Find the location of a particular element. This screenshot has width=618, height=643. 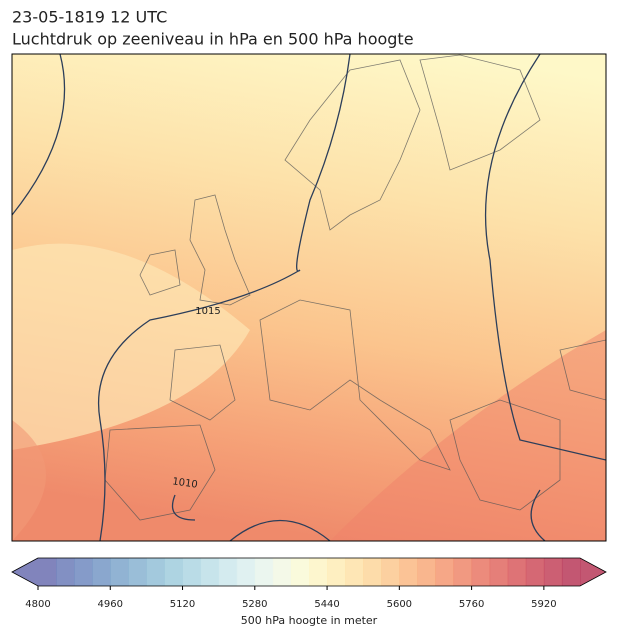

contour-label: 1015 is located at coordinates (207, 311).